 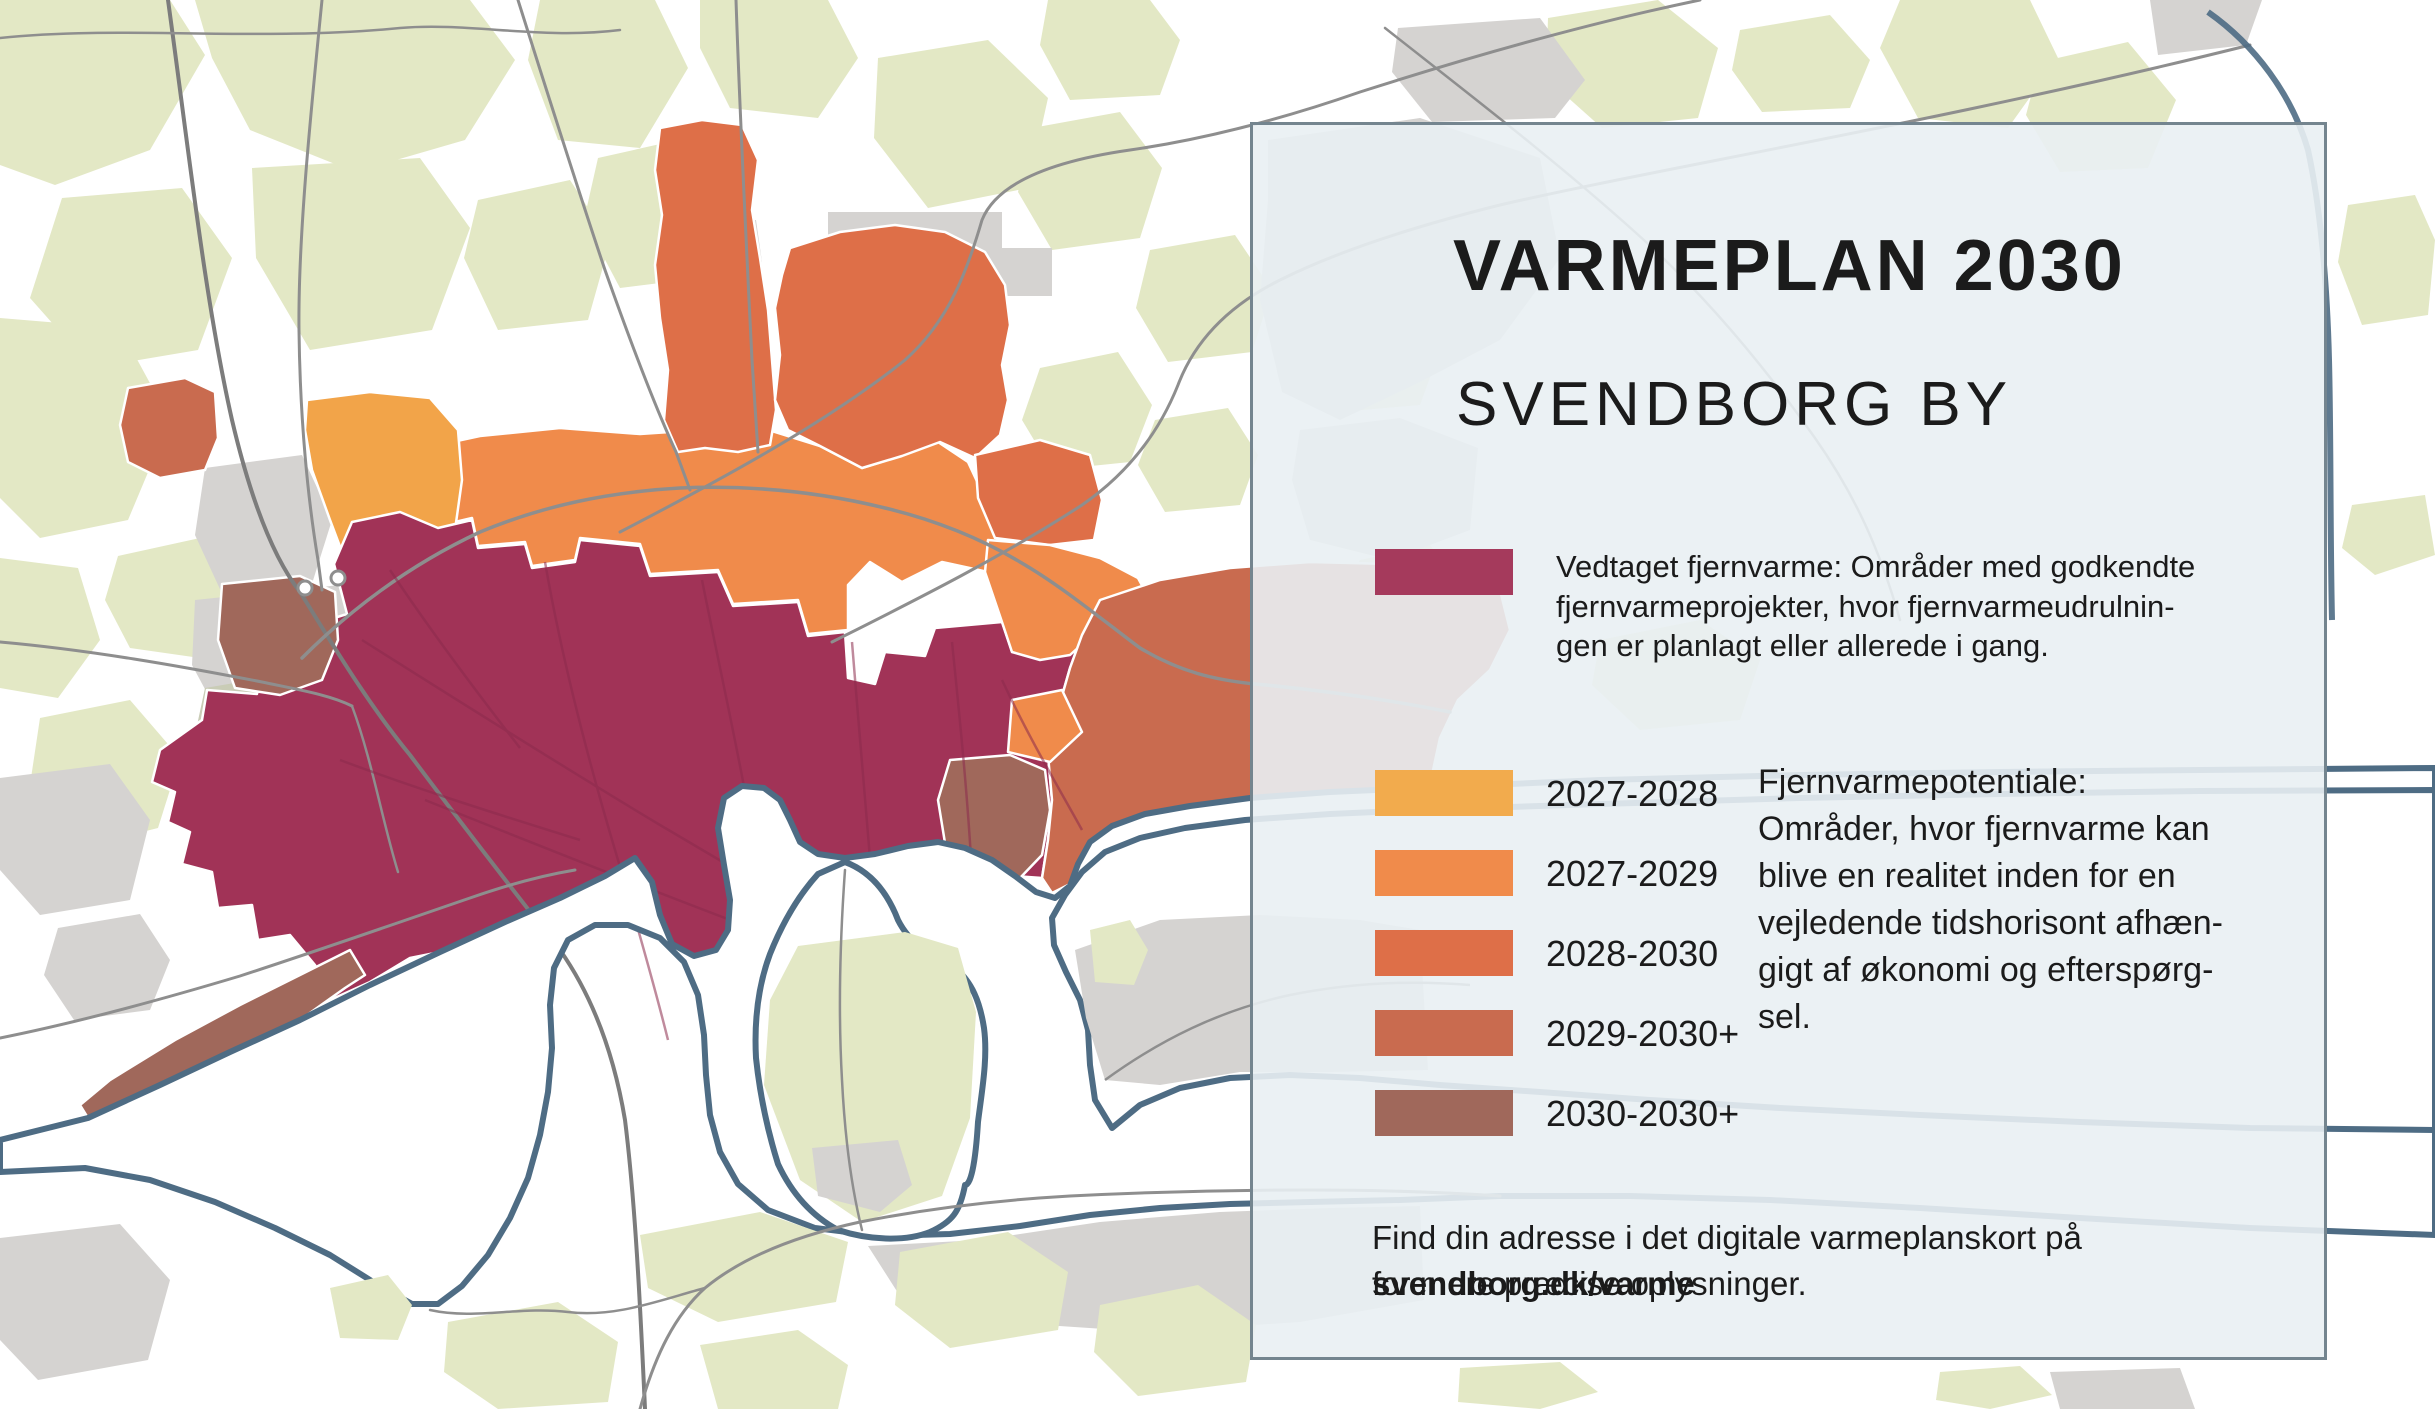 What do you see at coordinates (892, 346) in the screenshot?
I see `zone-2028-2030-b` at bounding box center [892, 346].